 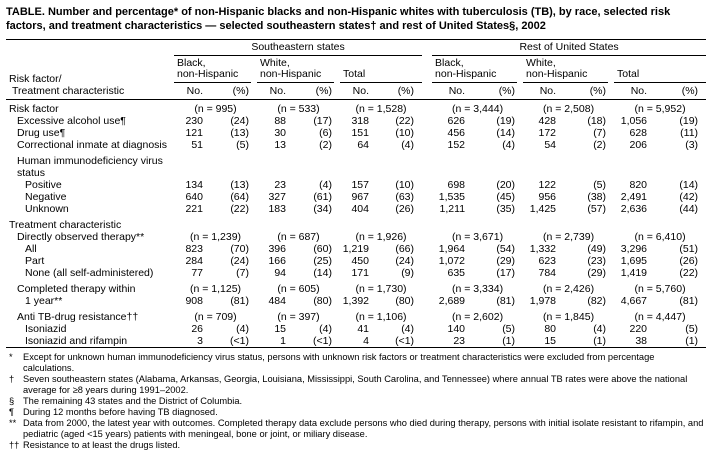 What do you see at coordinates (547, 273) in the screenshot?
I see `count-cell: 784` at bounding box center [547, 273].